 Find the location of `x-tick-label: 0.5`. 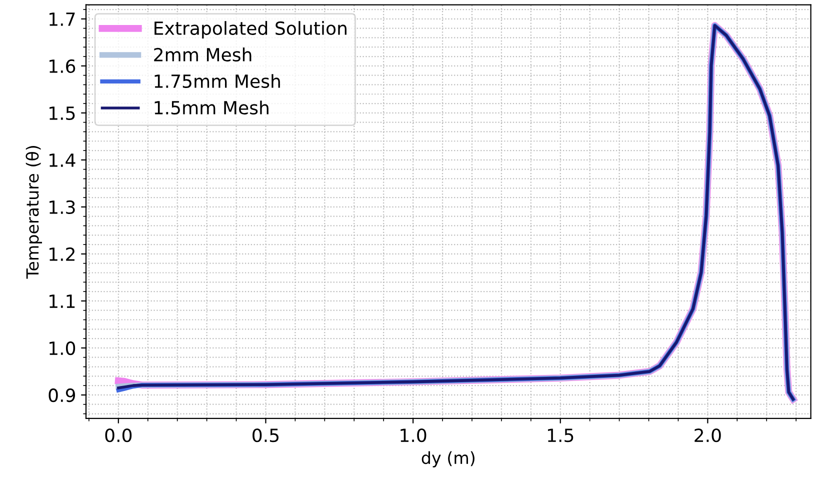

x-tick-label: 0.5 is located at coordinates (265, 435).